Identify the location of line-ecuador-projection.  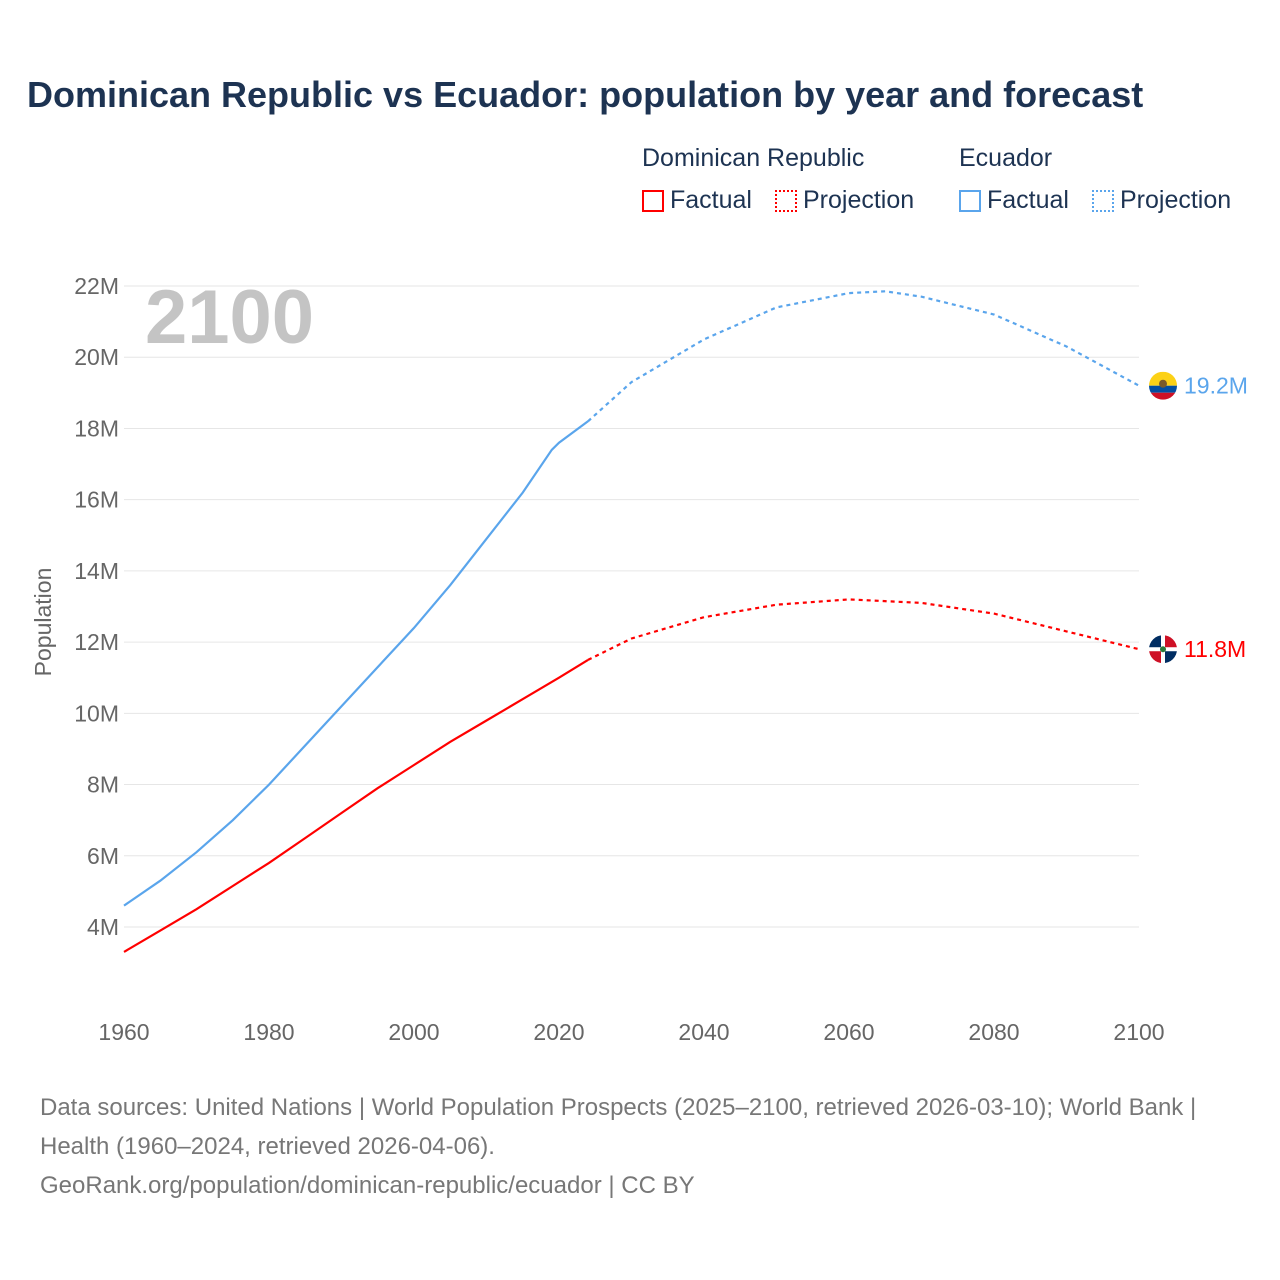
(863, 356).